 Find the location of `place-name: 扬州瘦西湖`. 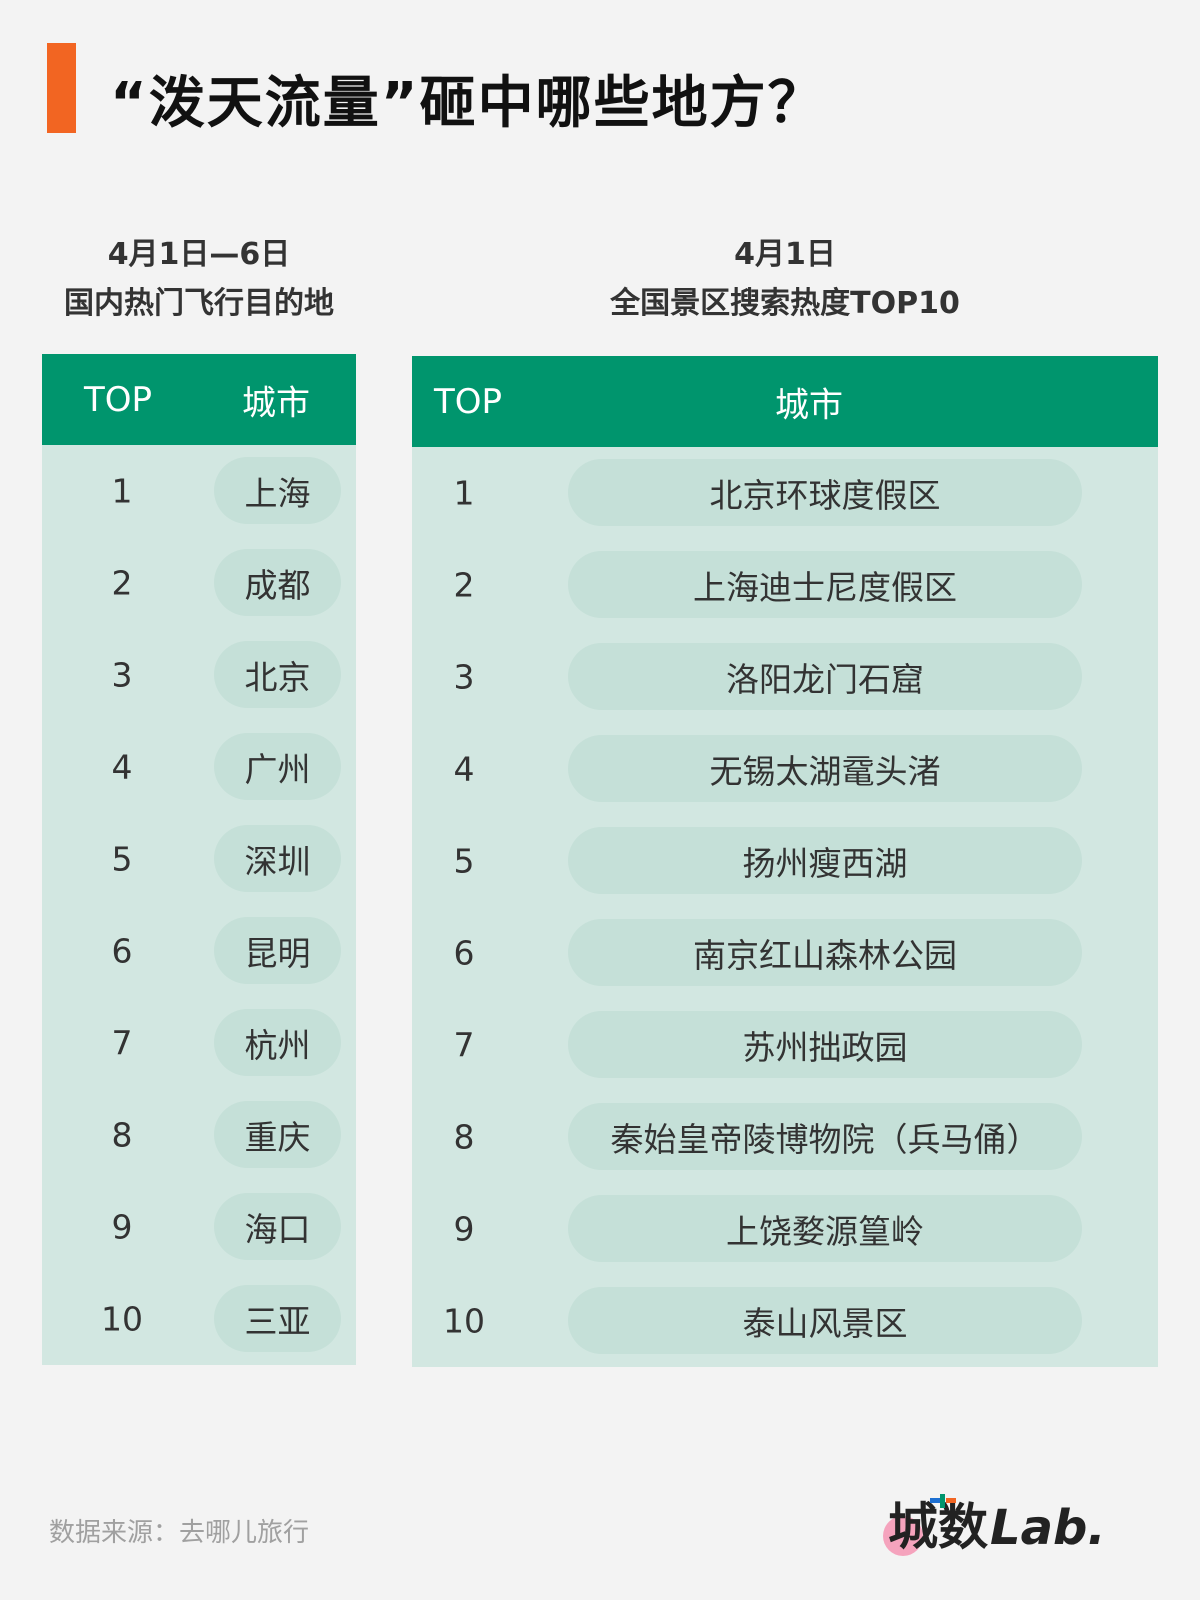

place-name: 扬州瘦西湖 is located at coordinates (825, 860).